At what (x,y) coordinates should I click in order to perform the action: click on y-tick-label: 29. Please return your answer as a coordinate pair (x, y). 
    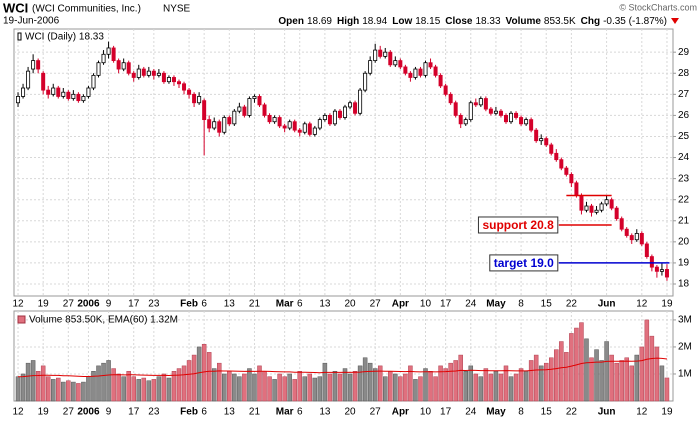
    Looking at the image, I should click on (684, 52).